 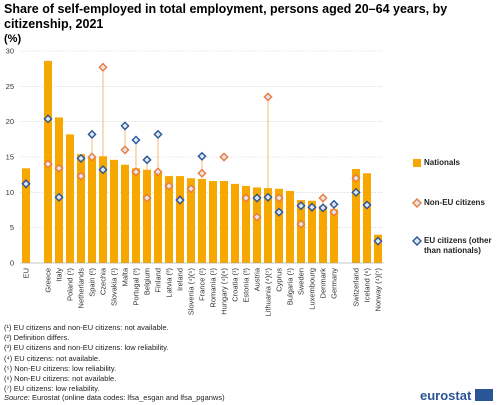 I want to click on x-tick-label: Romania (¹), so click(x=213, y=288).